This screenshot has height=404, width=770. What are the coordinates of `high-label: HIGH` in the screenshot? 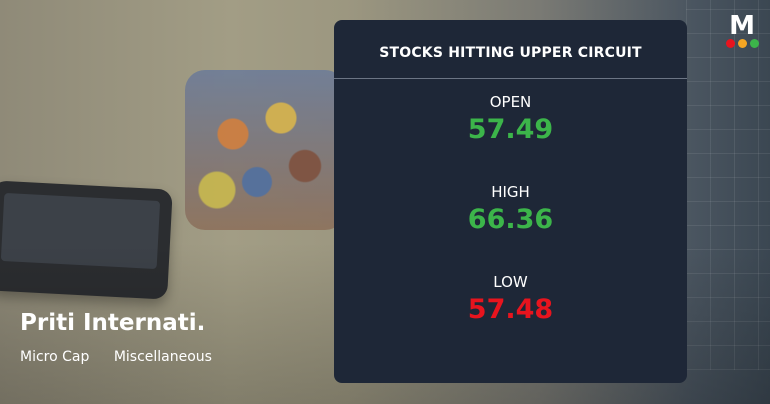 It's located at (510, 192).